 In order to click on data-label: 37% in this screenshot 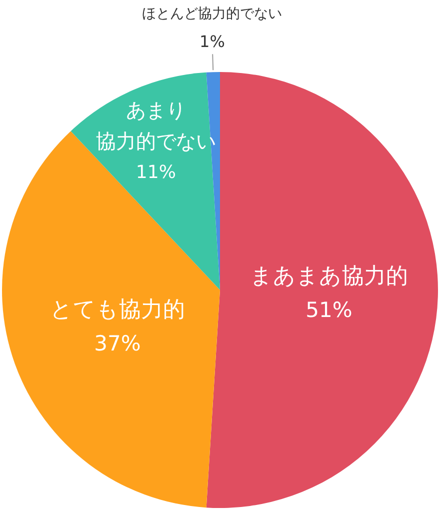, I will do `click(117, 343)`.